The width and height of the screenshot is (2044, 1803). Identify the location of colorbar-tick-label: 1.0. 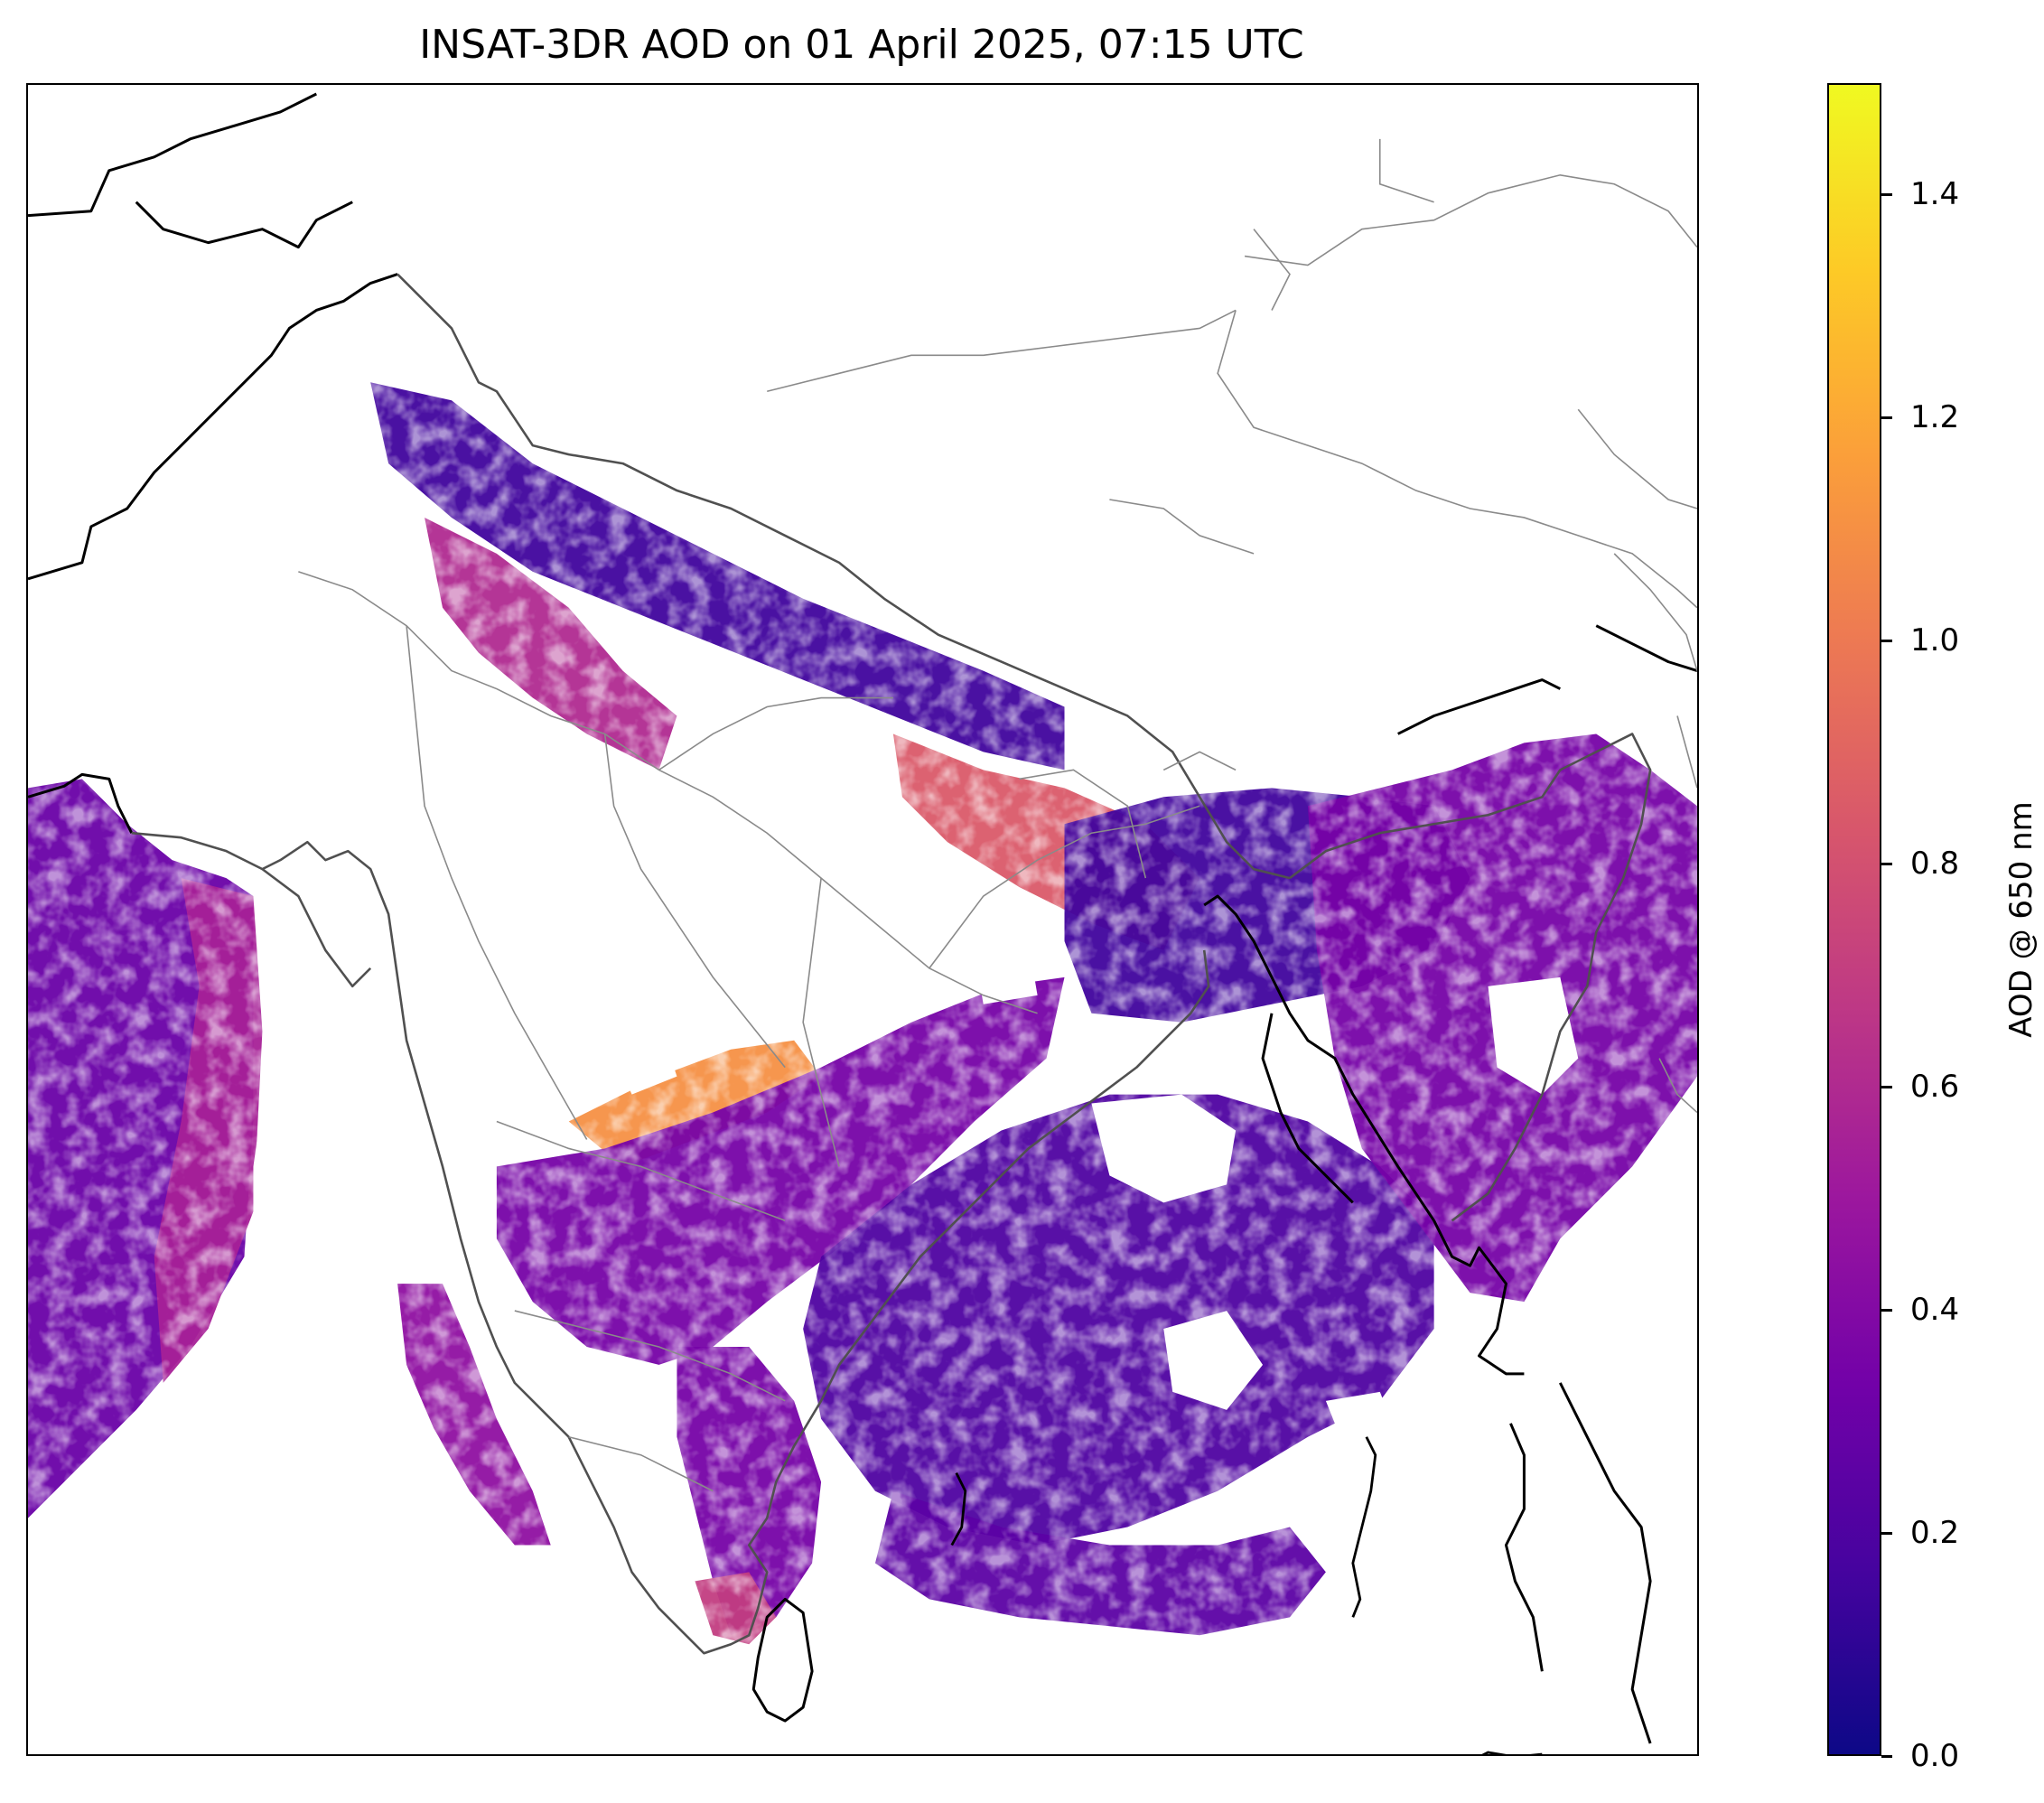
(1935, 640).